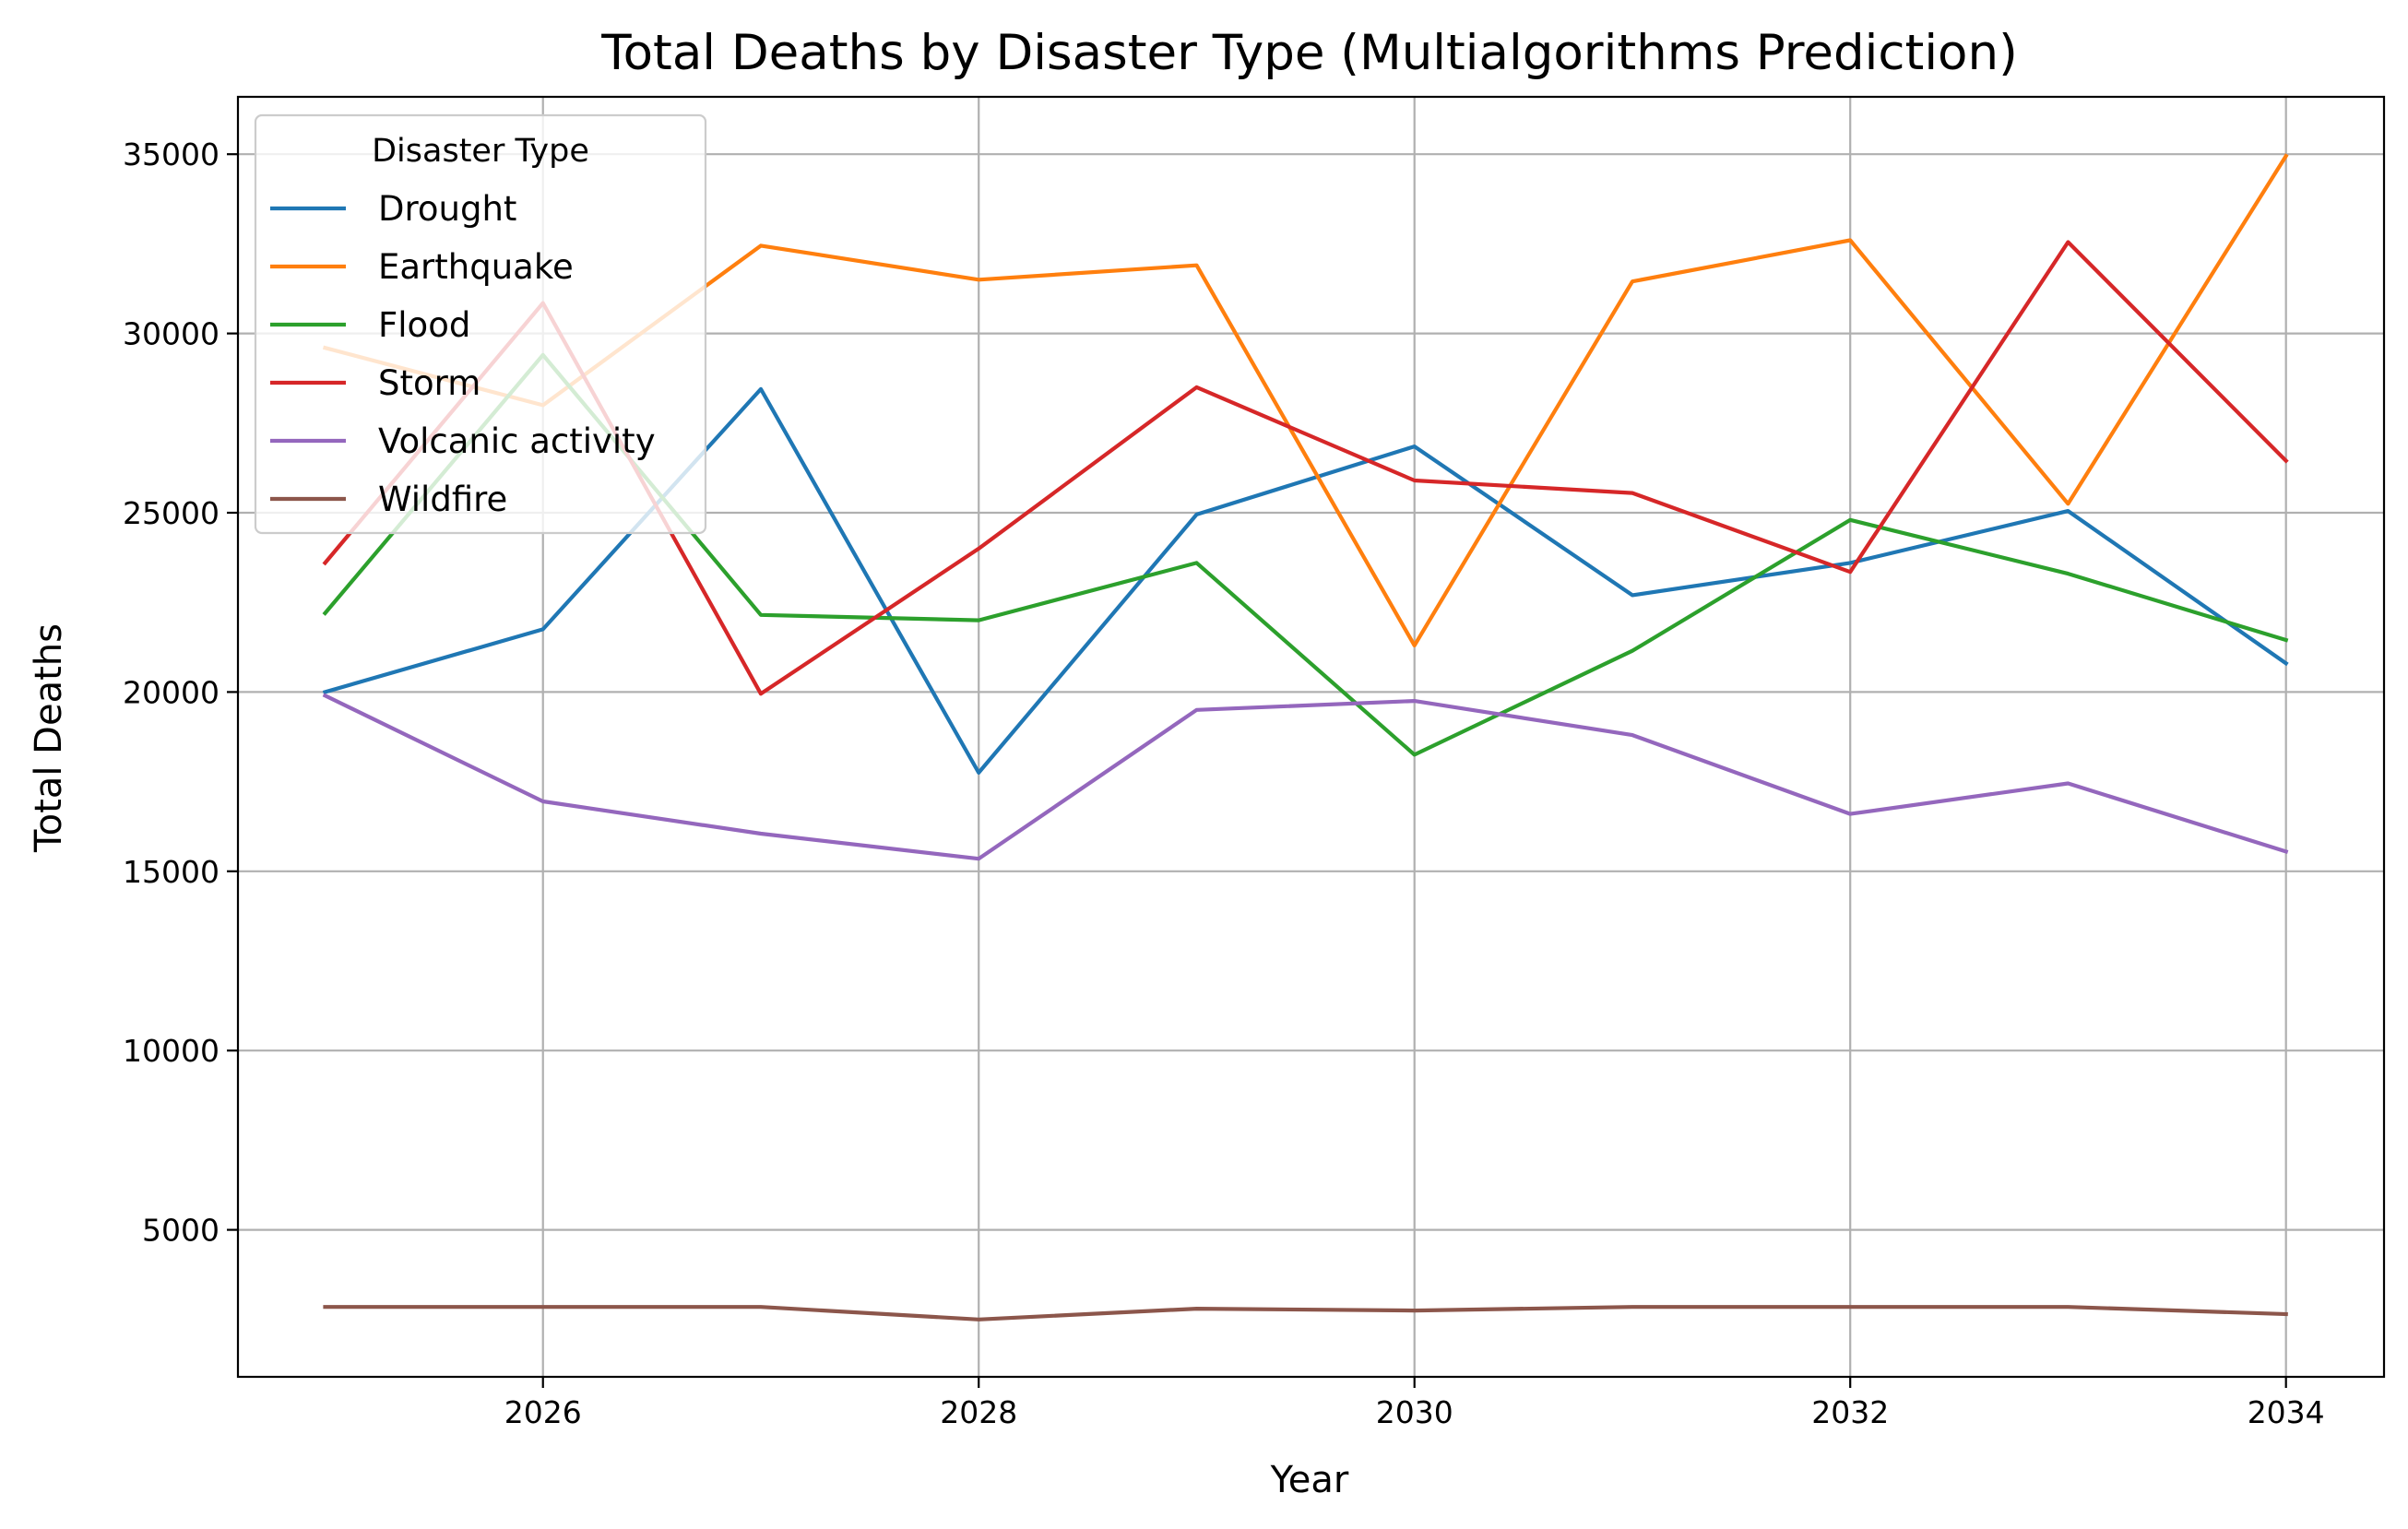 This screenshot has width=2408, height=1529. I want to click on y-tick-label: 35000, so click(171, 154).